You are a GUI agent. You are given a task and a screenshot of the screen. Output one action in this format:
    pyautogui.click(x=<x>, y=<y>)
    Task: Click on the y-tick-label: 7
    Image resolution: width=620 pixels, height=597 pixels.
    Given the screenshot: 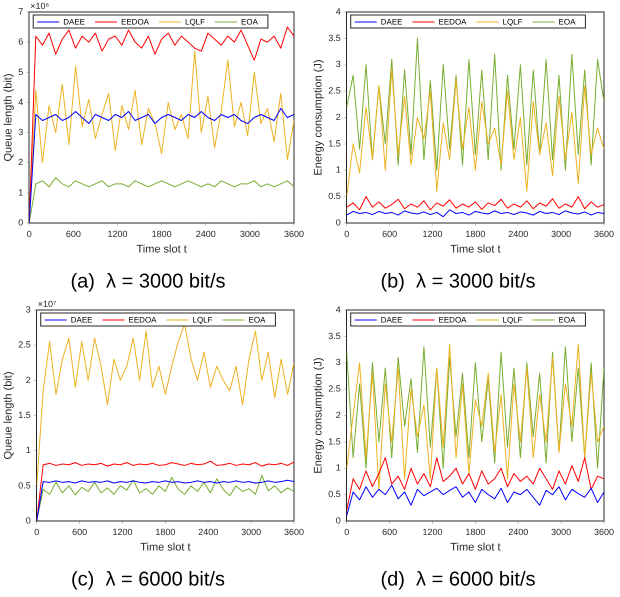 What is the action you would take?
    pyautogui.click(x=21, y=11)
    